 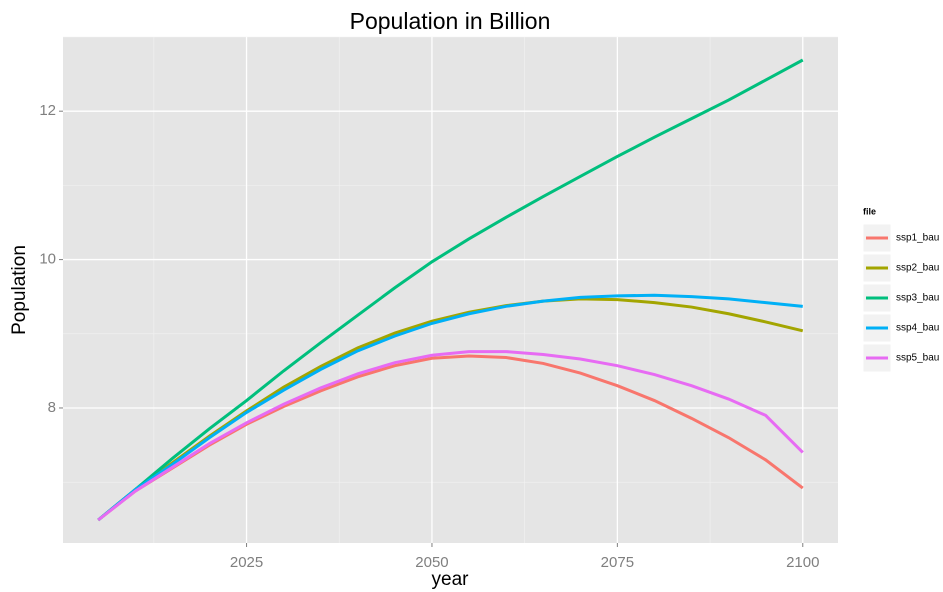 I want to click on legend-label: ssp1_bau, so click(x=917, y=238).